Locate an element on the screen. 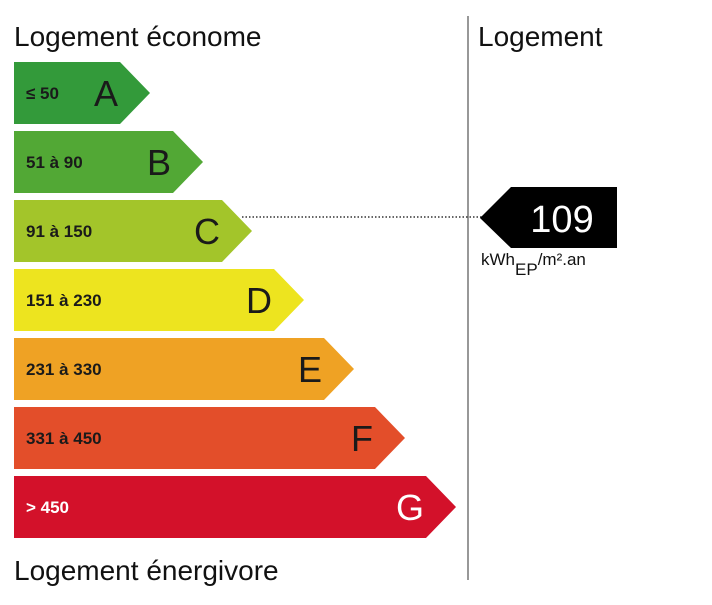  header-left: Logement économe is located at coordinates (138, 36).